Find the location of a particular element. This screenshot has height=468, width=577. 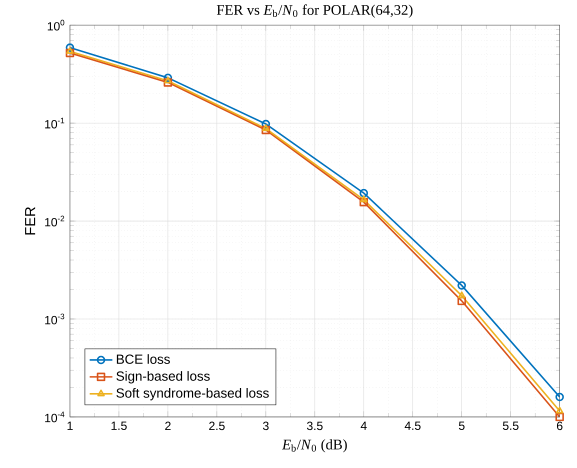

x-tick-label: 6 is located at coordinates (559, 426).